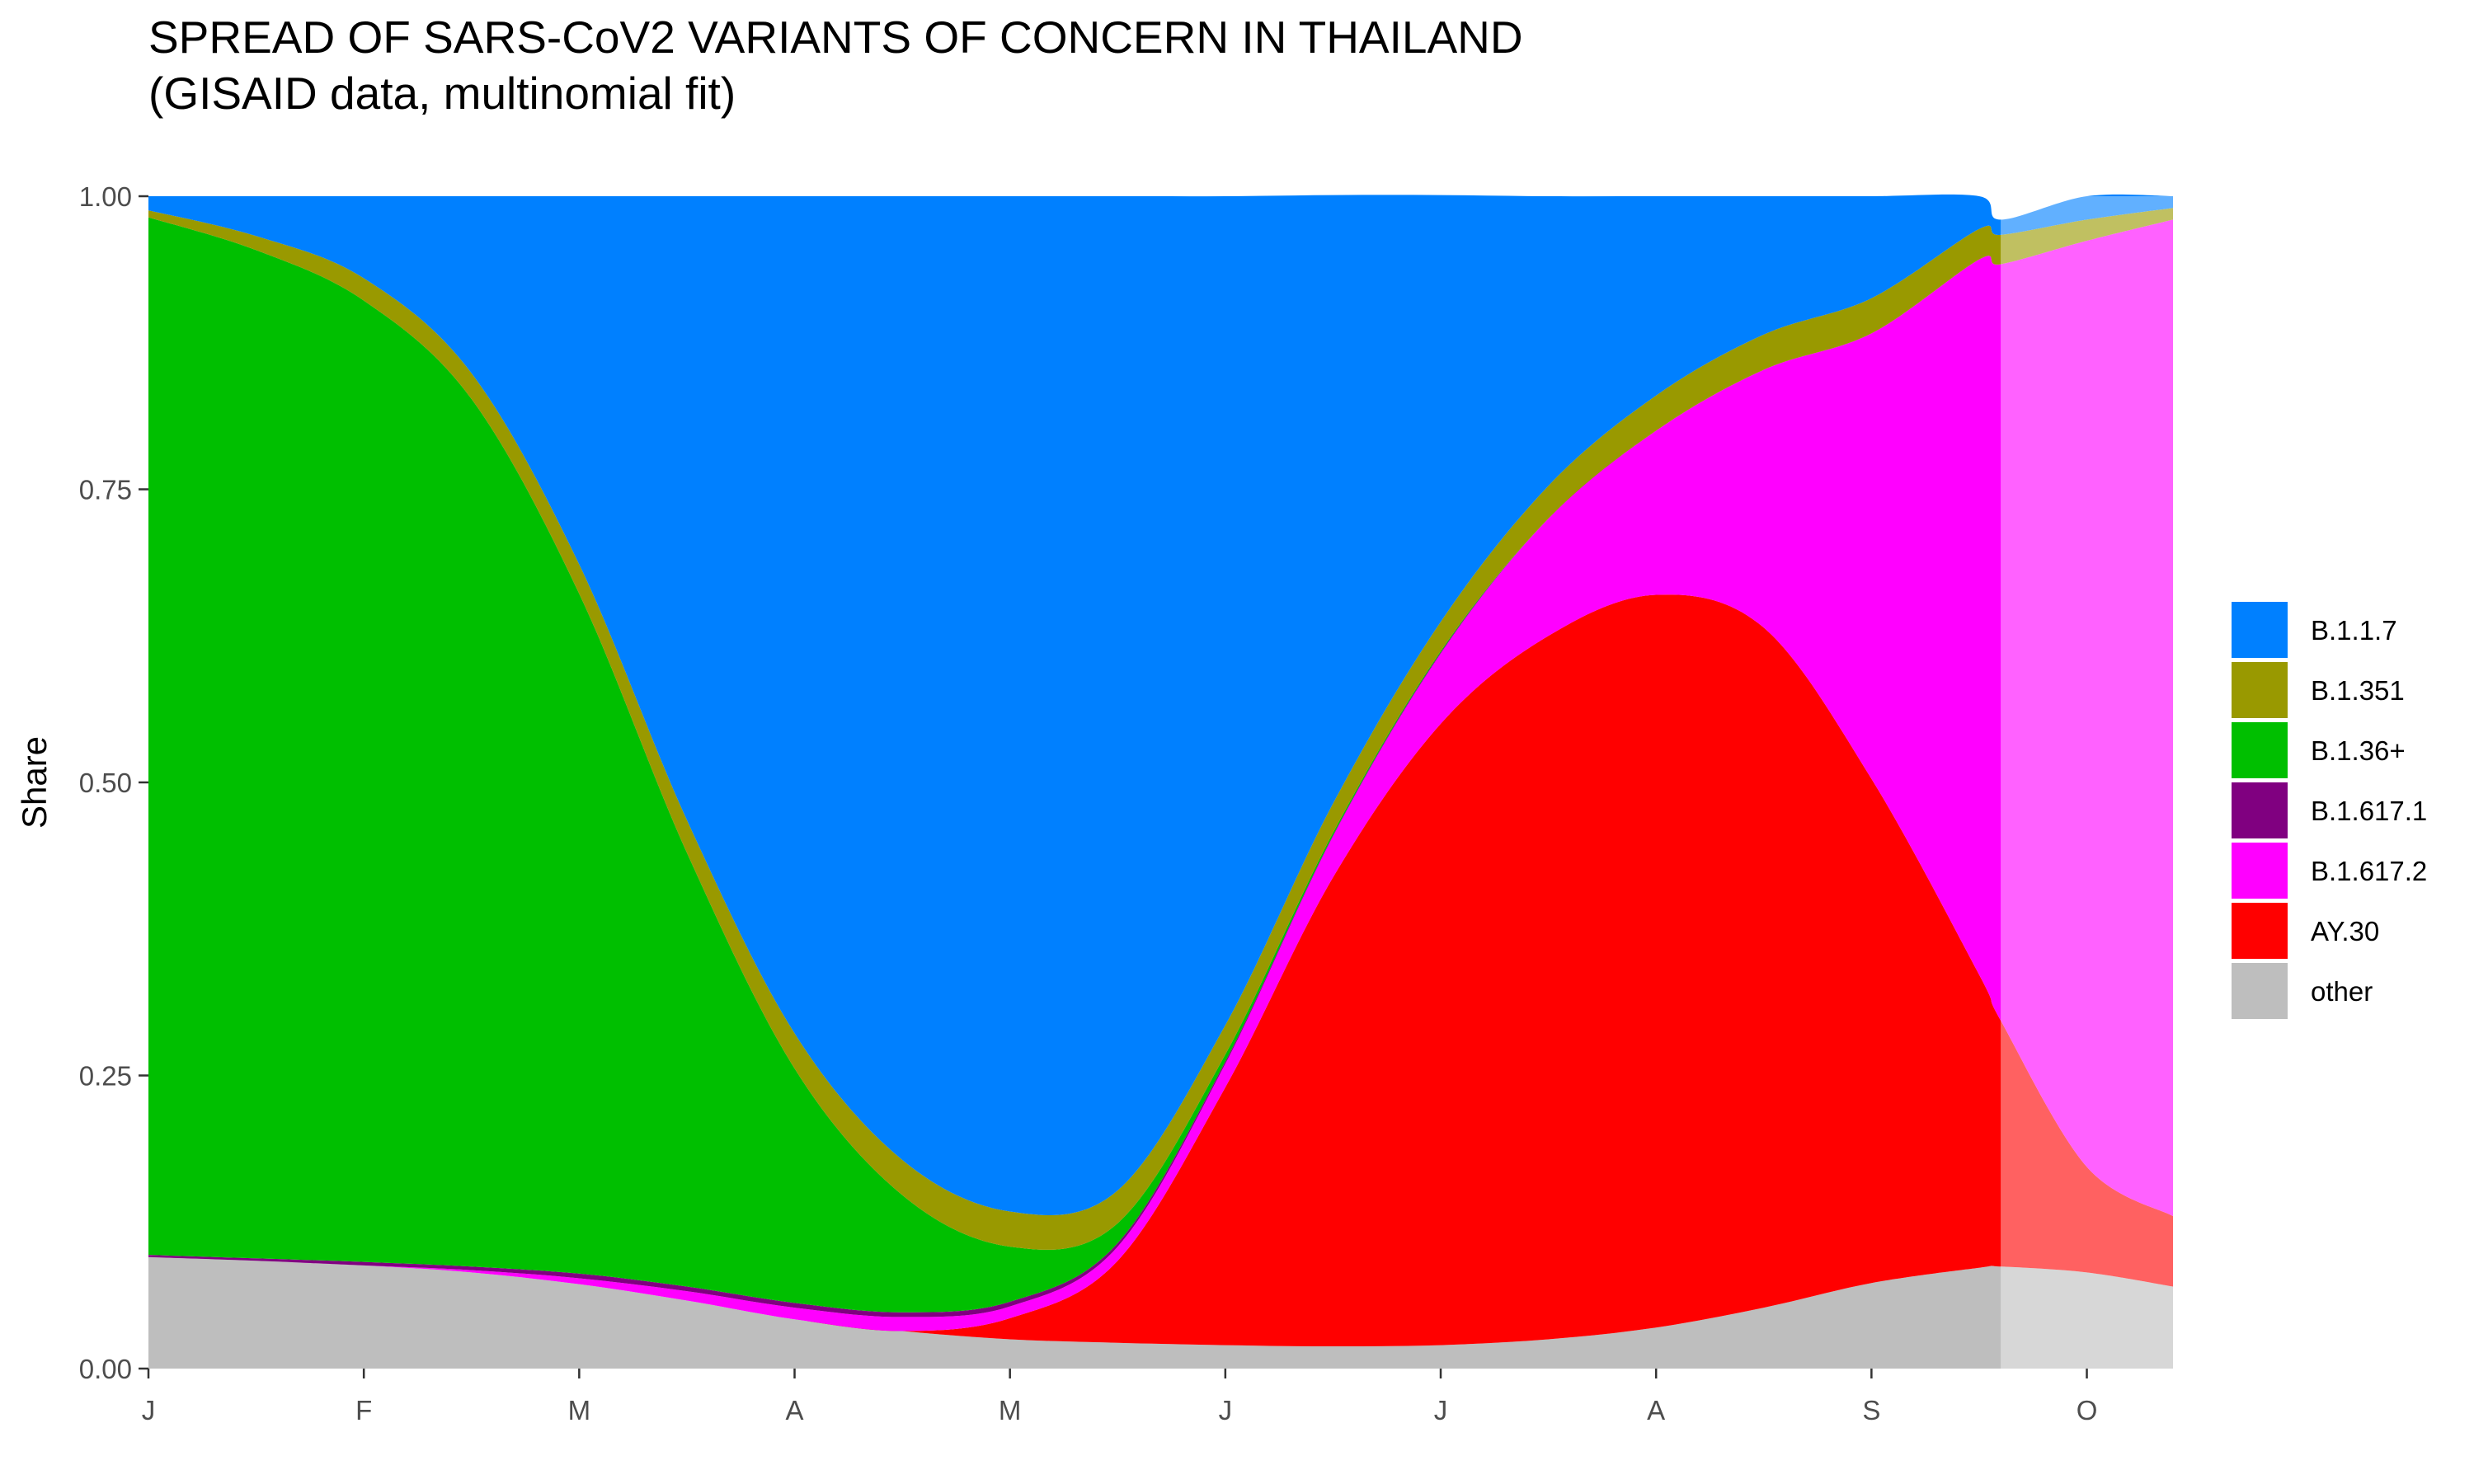 This screenshot has width=2474, height=1484. I want to click on y-tick-label: 0.25, so click(105, 1076).